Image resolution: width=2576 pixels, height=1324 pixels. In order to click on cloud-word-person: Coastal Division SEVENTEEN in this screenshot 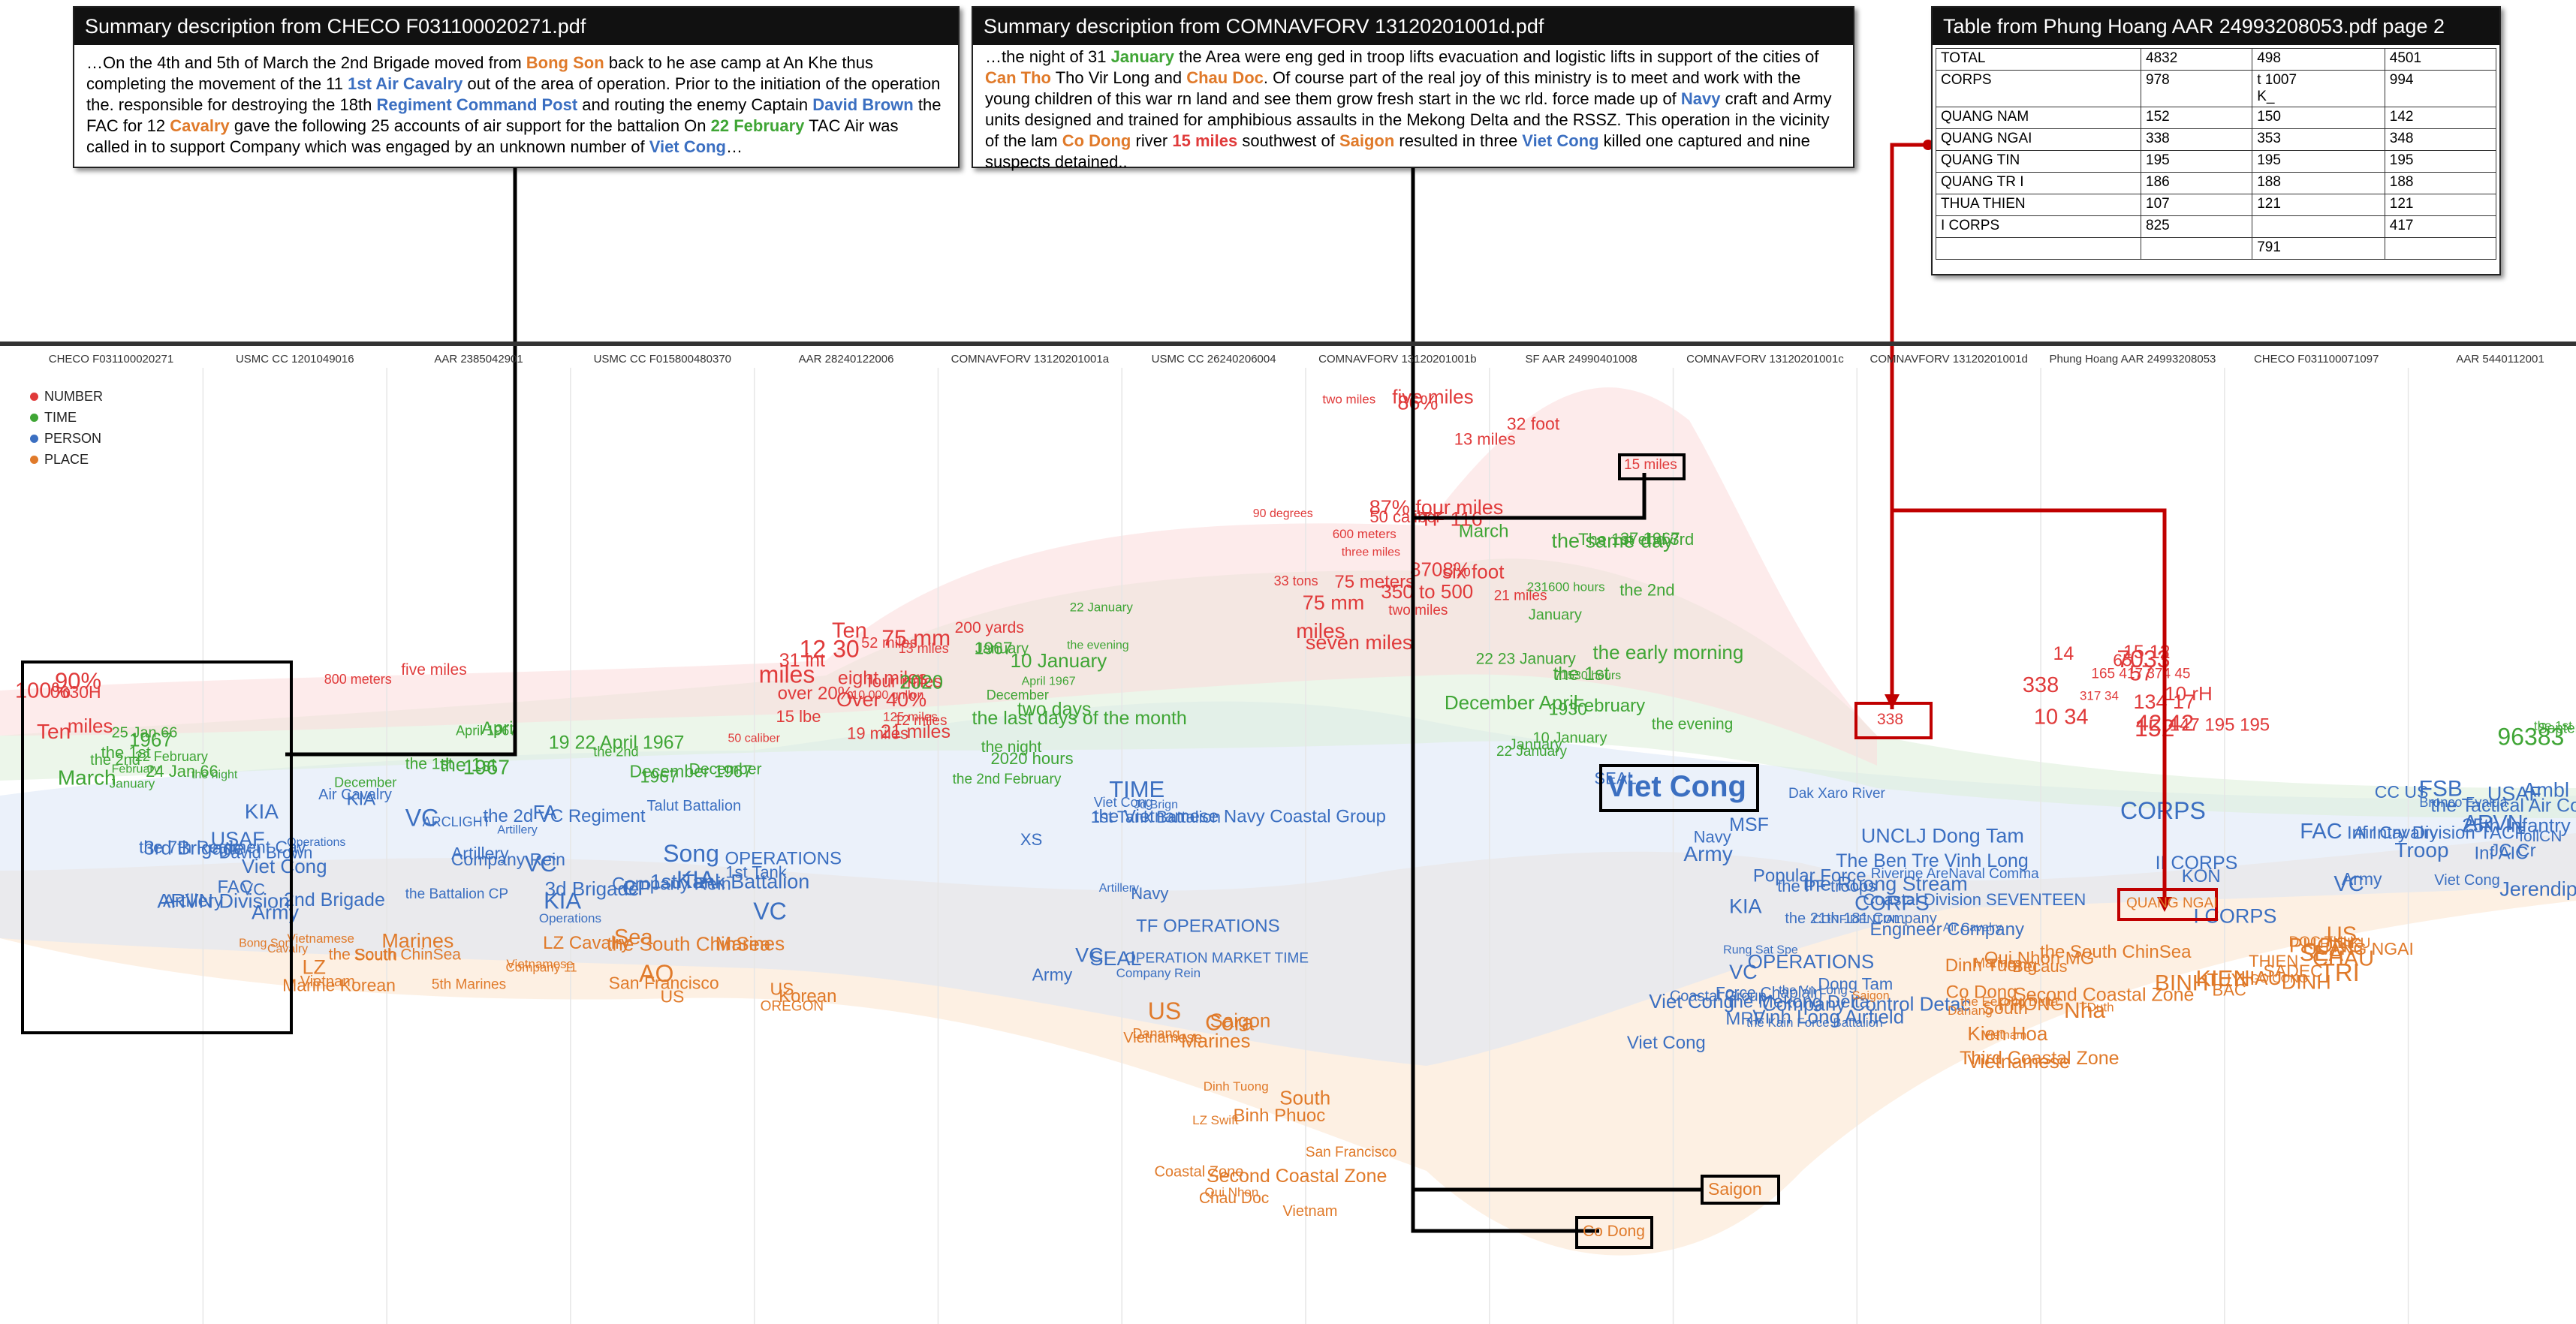, I will do `click(1974, 899)`.